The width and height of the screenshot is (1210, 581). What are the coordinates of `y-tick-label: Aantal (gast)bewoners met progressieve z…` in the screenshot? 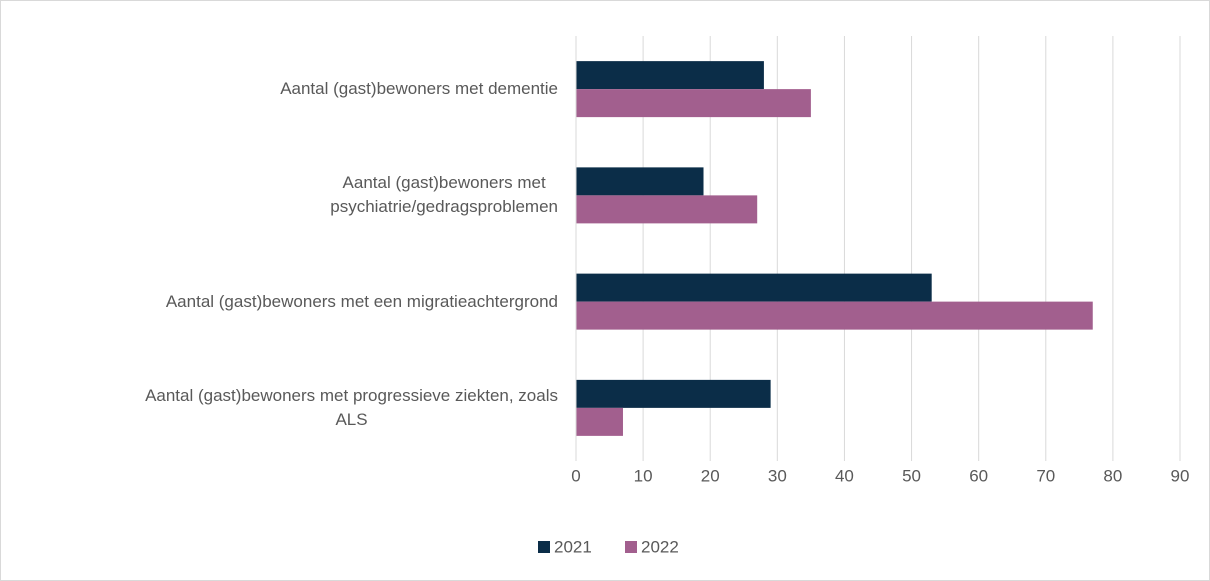 It's located at (351, 407).